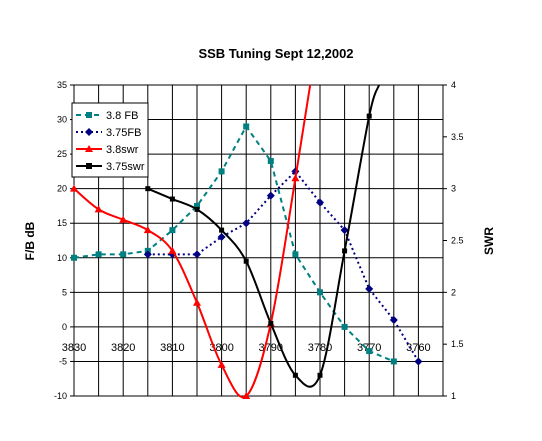 Image resolution: width=542 pixels, height=441 pixels. I want to click on left-tick-label: 0, so click(64, 327).